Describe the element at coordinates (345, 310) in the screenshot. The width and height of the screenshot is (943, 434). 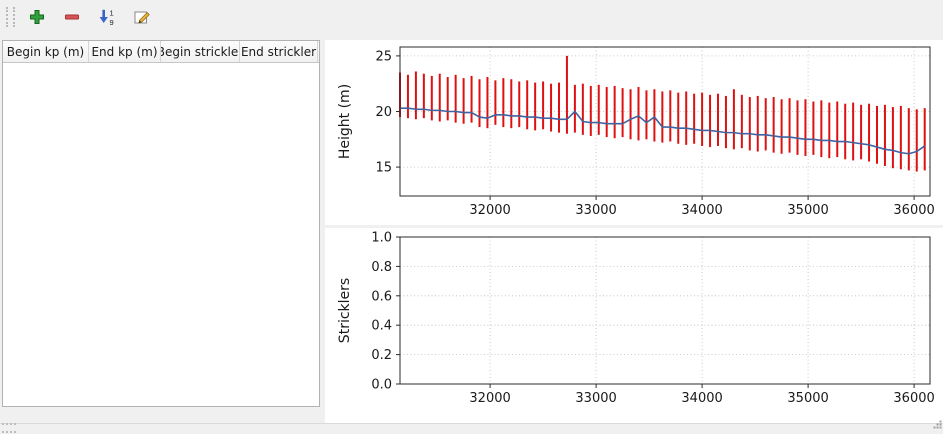
I see `svg-text: Stricklers` at that location.